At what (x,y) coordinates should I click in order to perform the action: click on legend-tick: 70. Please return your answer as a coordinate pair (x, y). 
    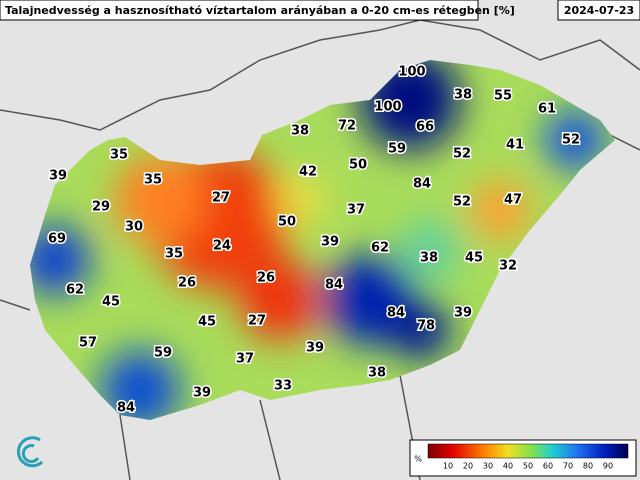
    Looking at the image, I should click on (568, 466).